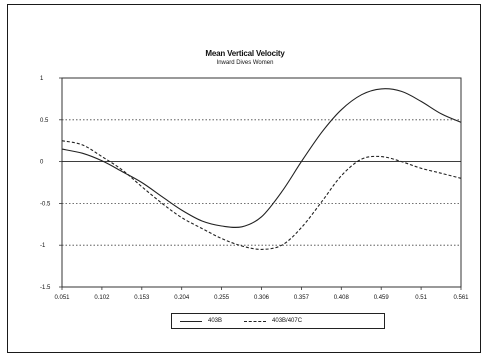 This screenshot has height=361, width=490. I want to click on legend-item-series-1: 403B, so click(201, 321).